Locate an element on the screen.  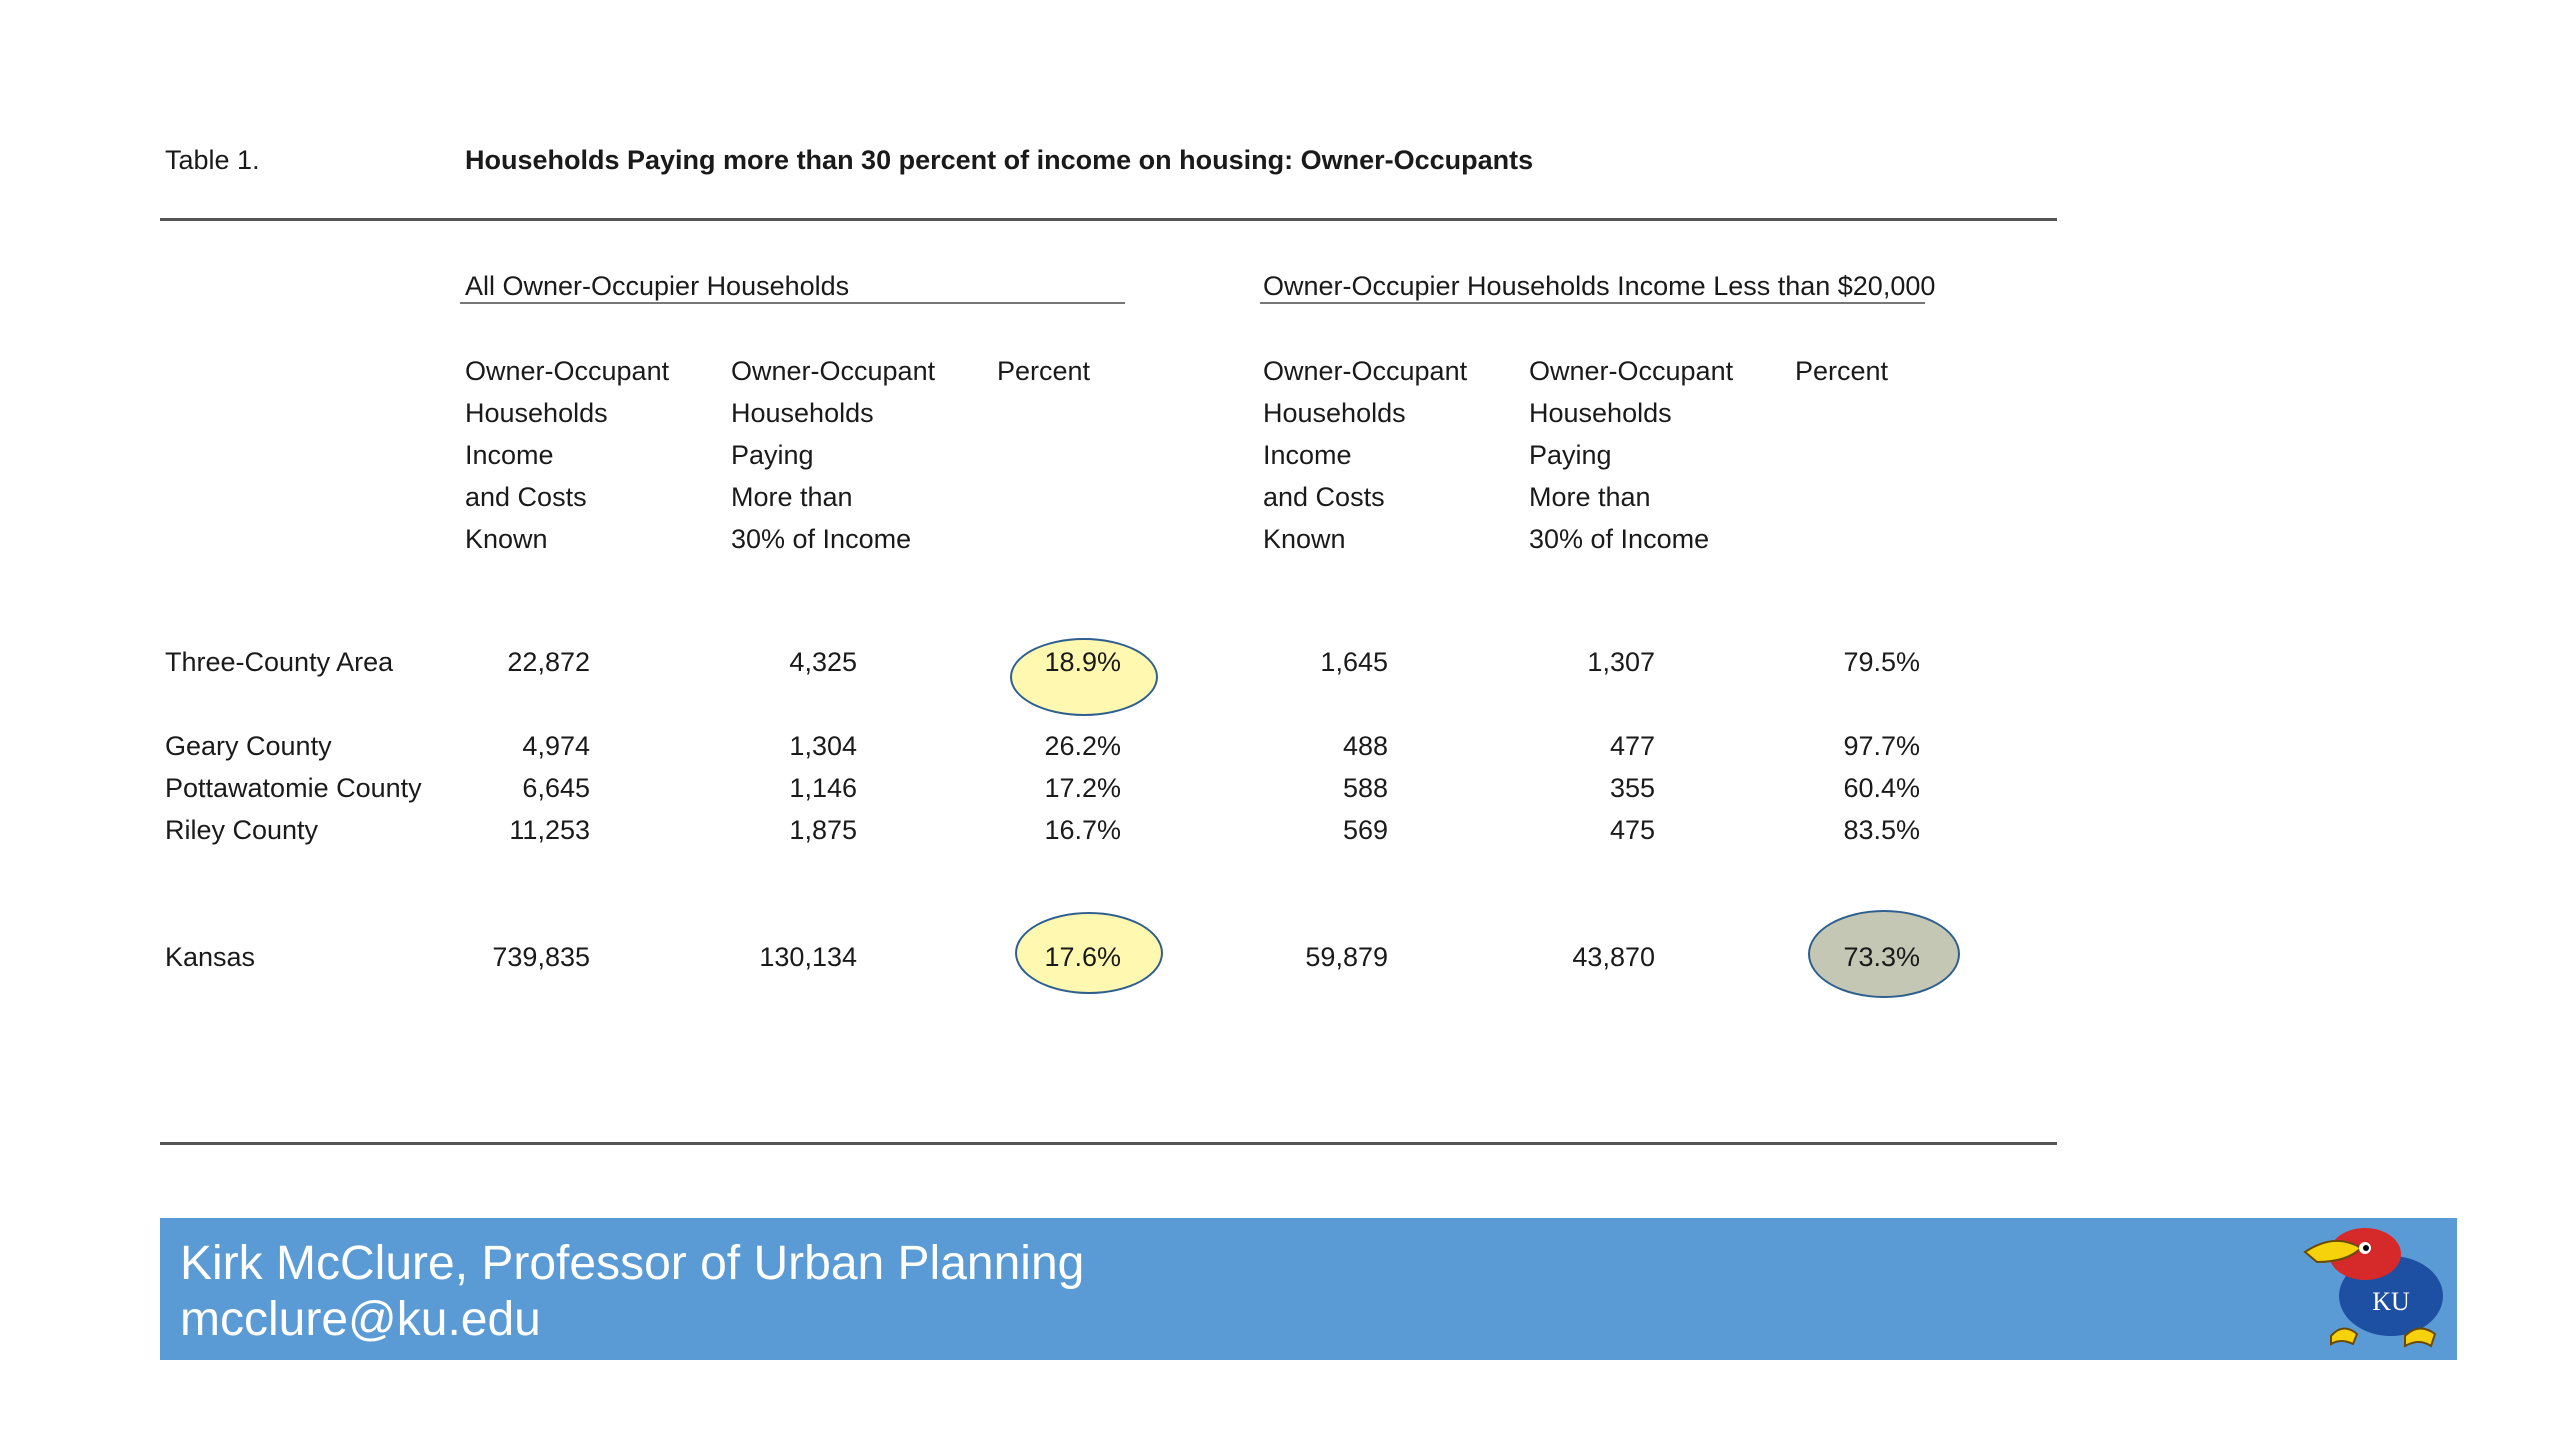
col-header-percent-low: Percent is located at coordinates (1842, 371).